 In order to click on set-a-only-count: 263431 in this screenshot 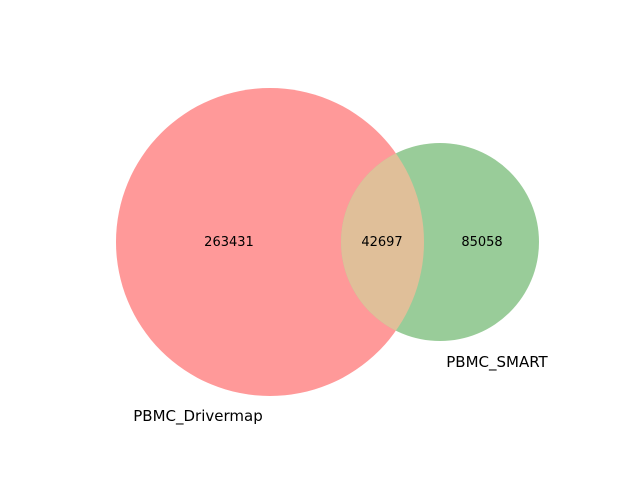, I will do `click(229, 242)`.